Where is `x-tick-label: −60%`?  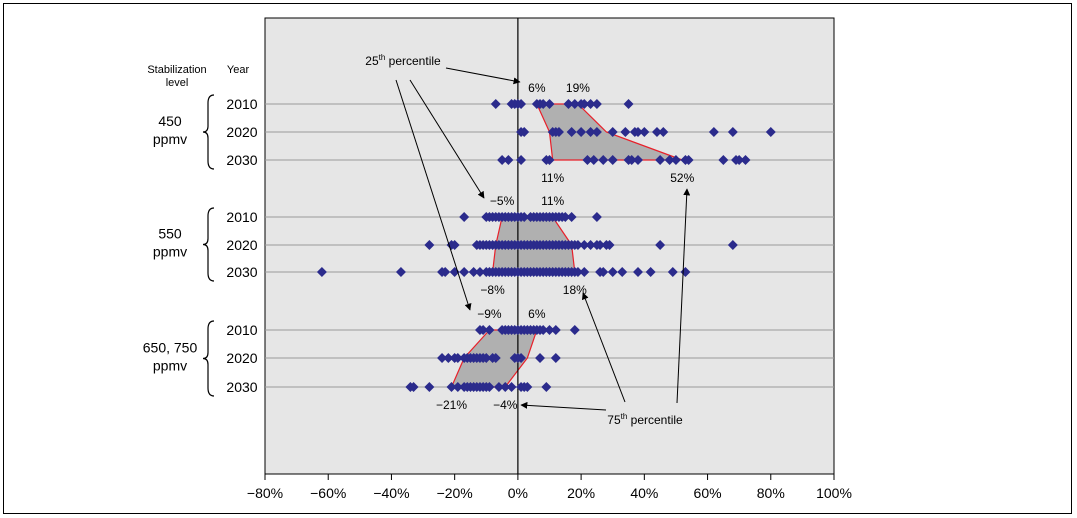 x-tick-label: −60% is located at coordinates (328, 493).